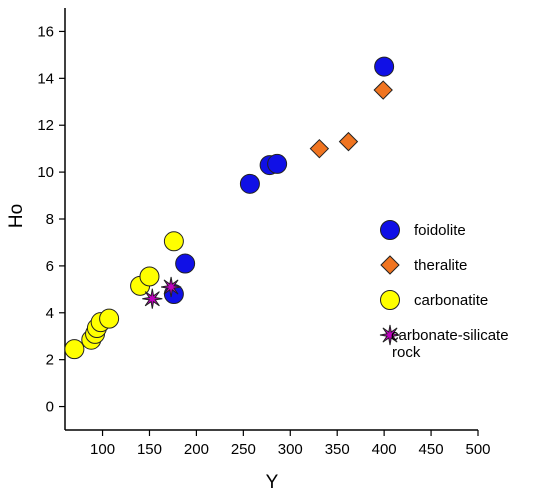 This screenshot has height=492, width=550. What do you see at coordinates (243, 449) in the screenshot?
I see `x-tick-label: 250` at bounding box center [243, 449].